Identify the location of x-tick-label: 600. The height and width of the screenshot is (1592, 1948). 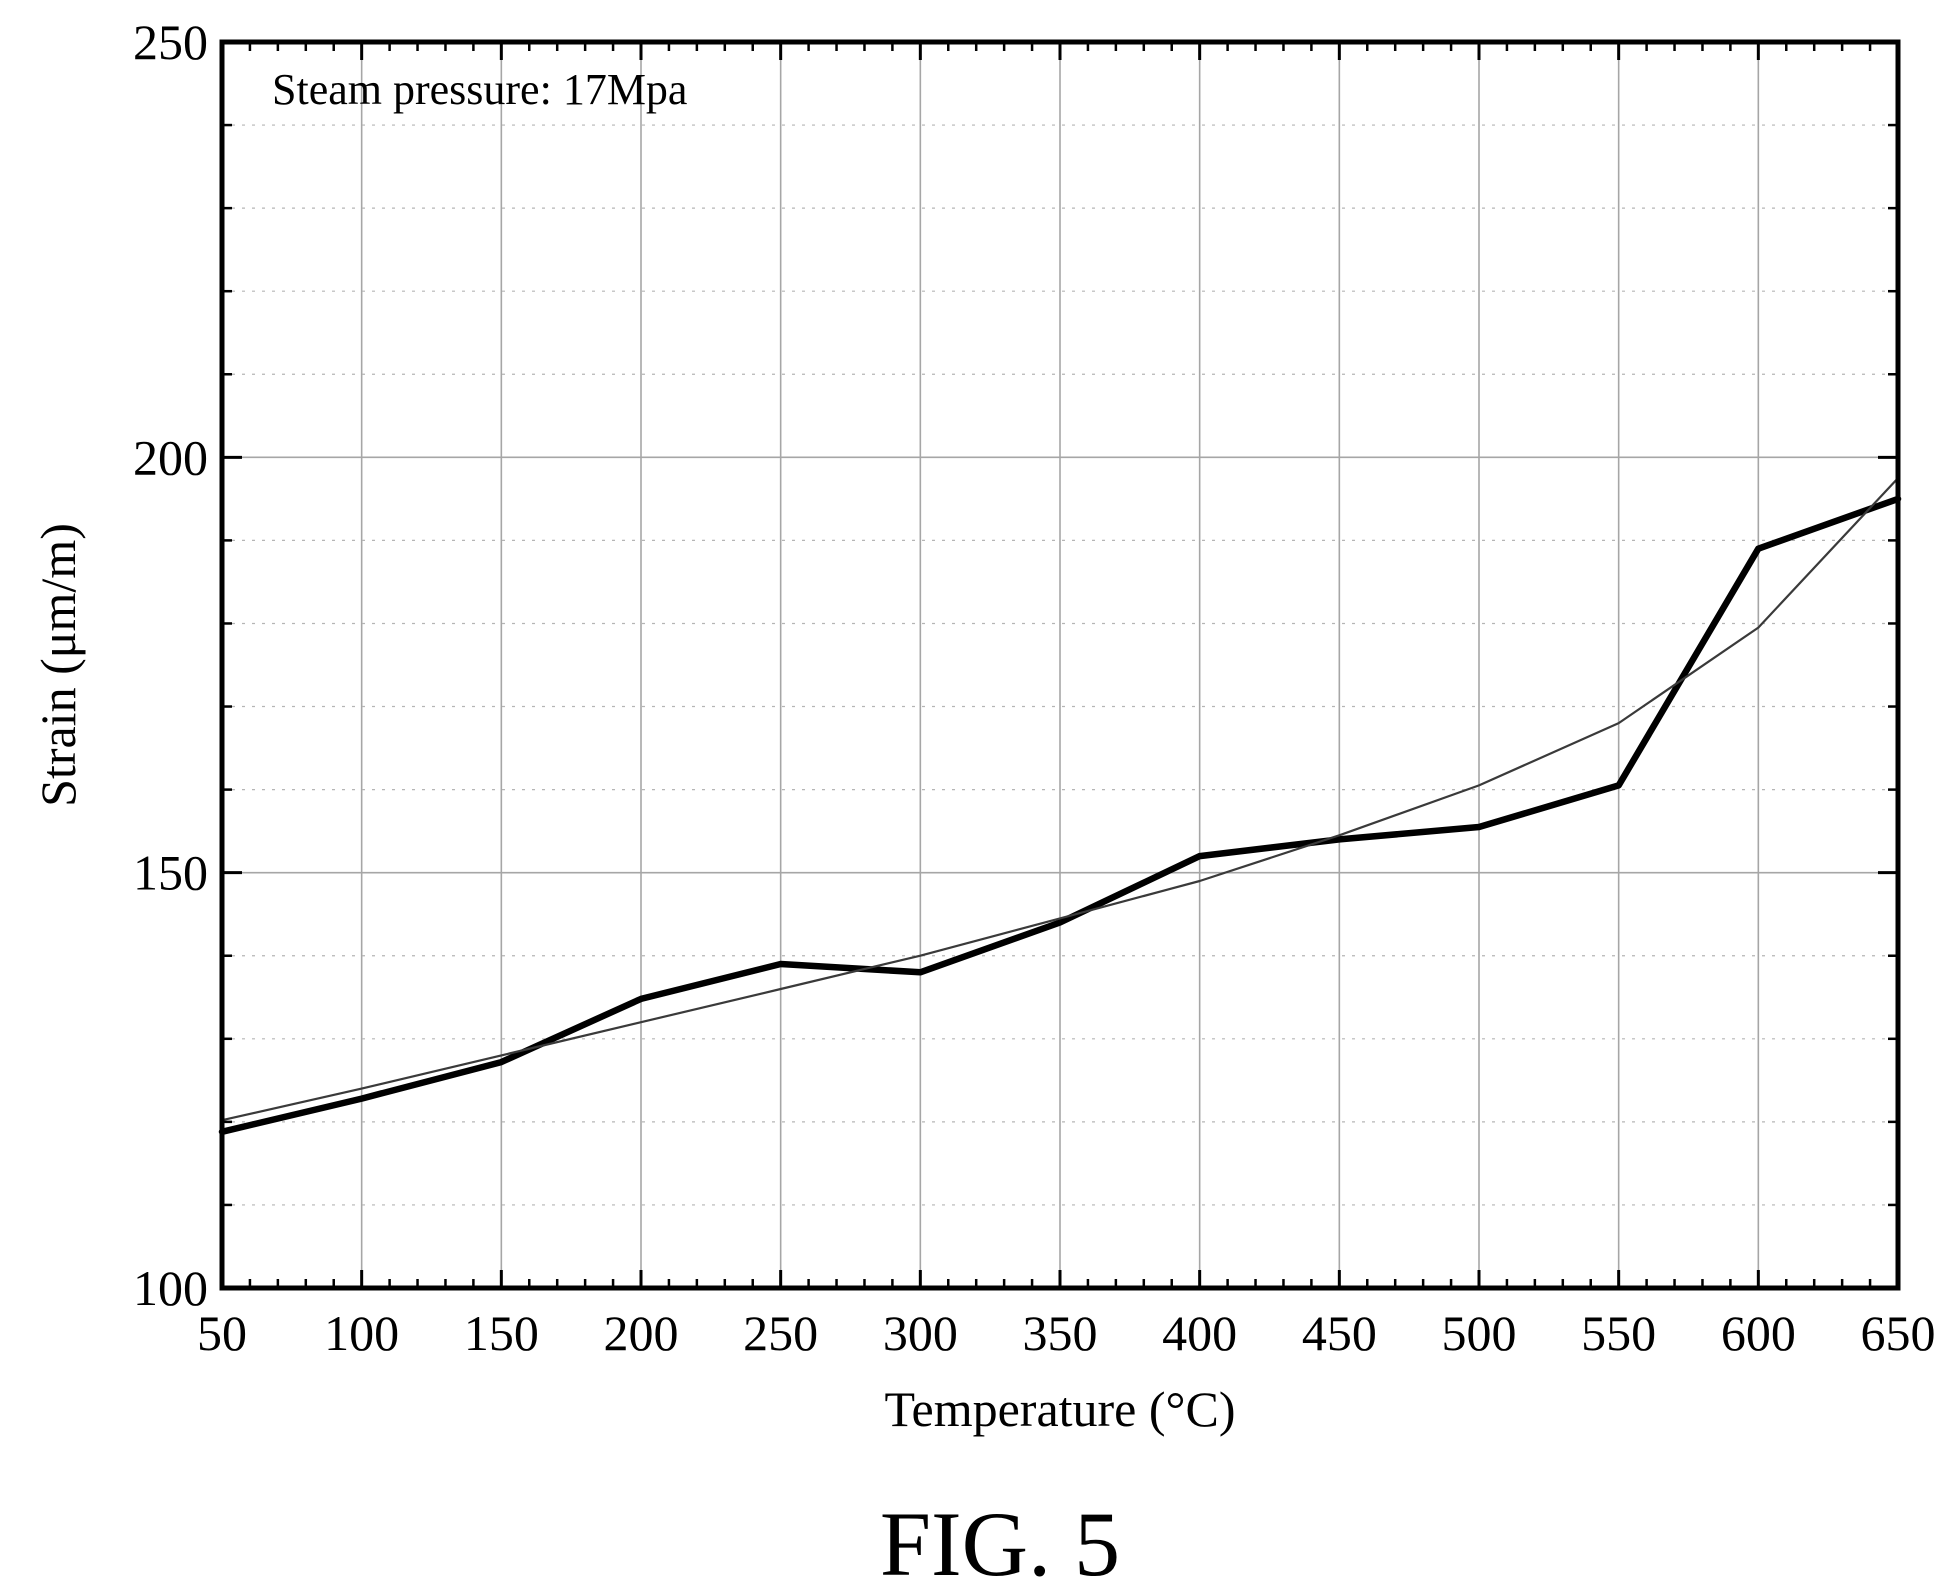
(1758, 1333).